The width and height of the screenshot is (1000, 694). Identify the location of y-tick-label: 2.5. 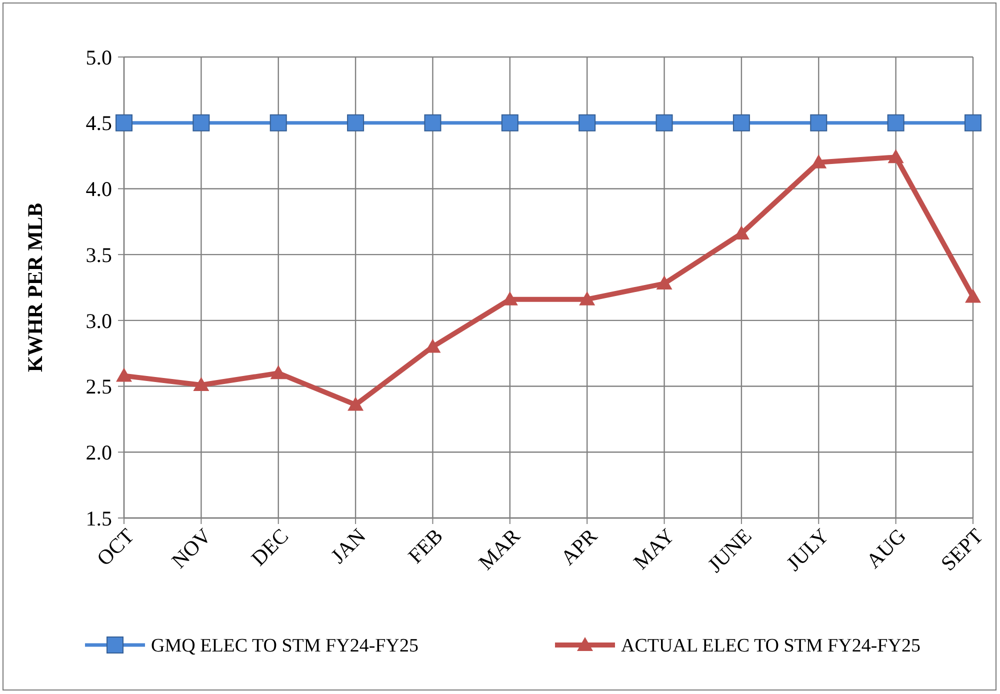
(99, 386).